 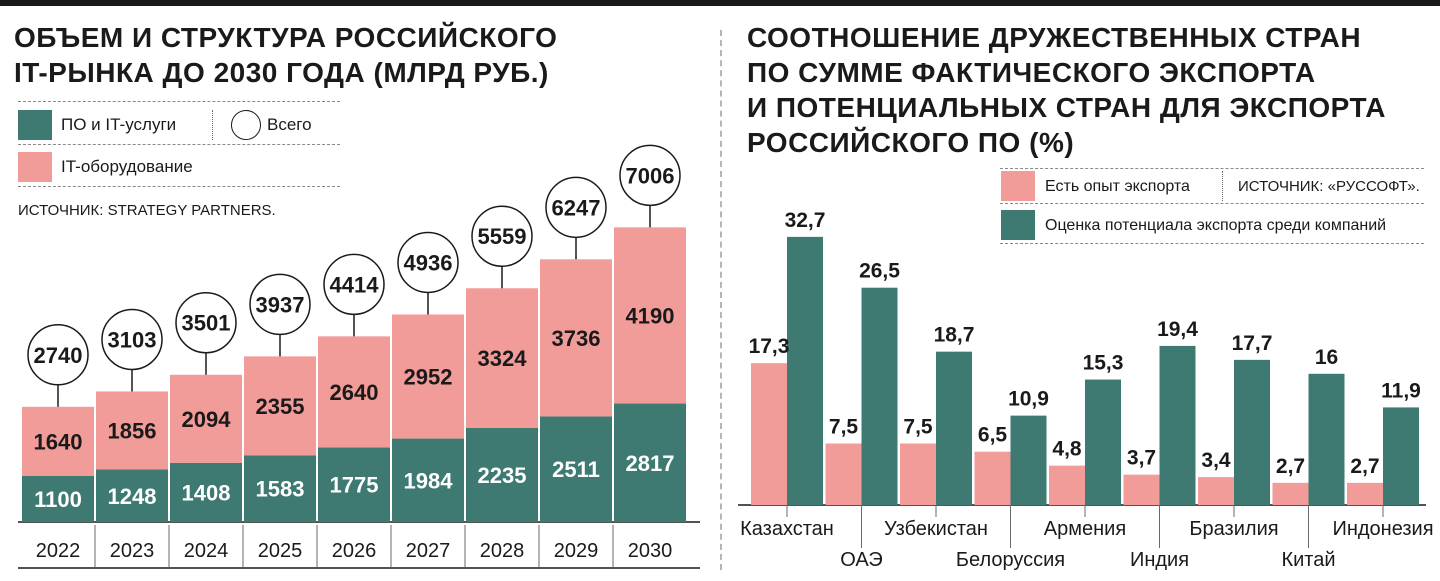 I want to click on value-label-potential-Казахстан: 32,7, so click(x=805, y=220).